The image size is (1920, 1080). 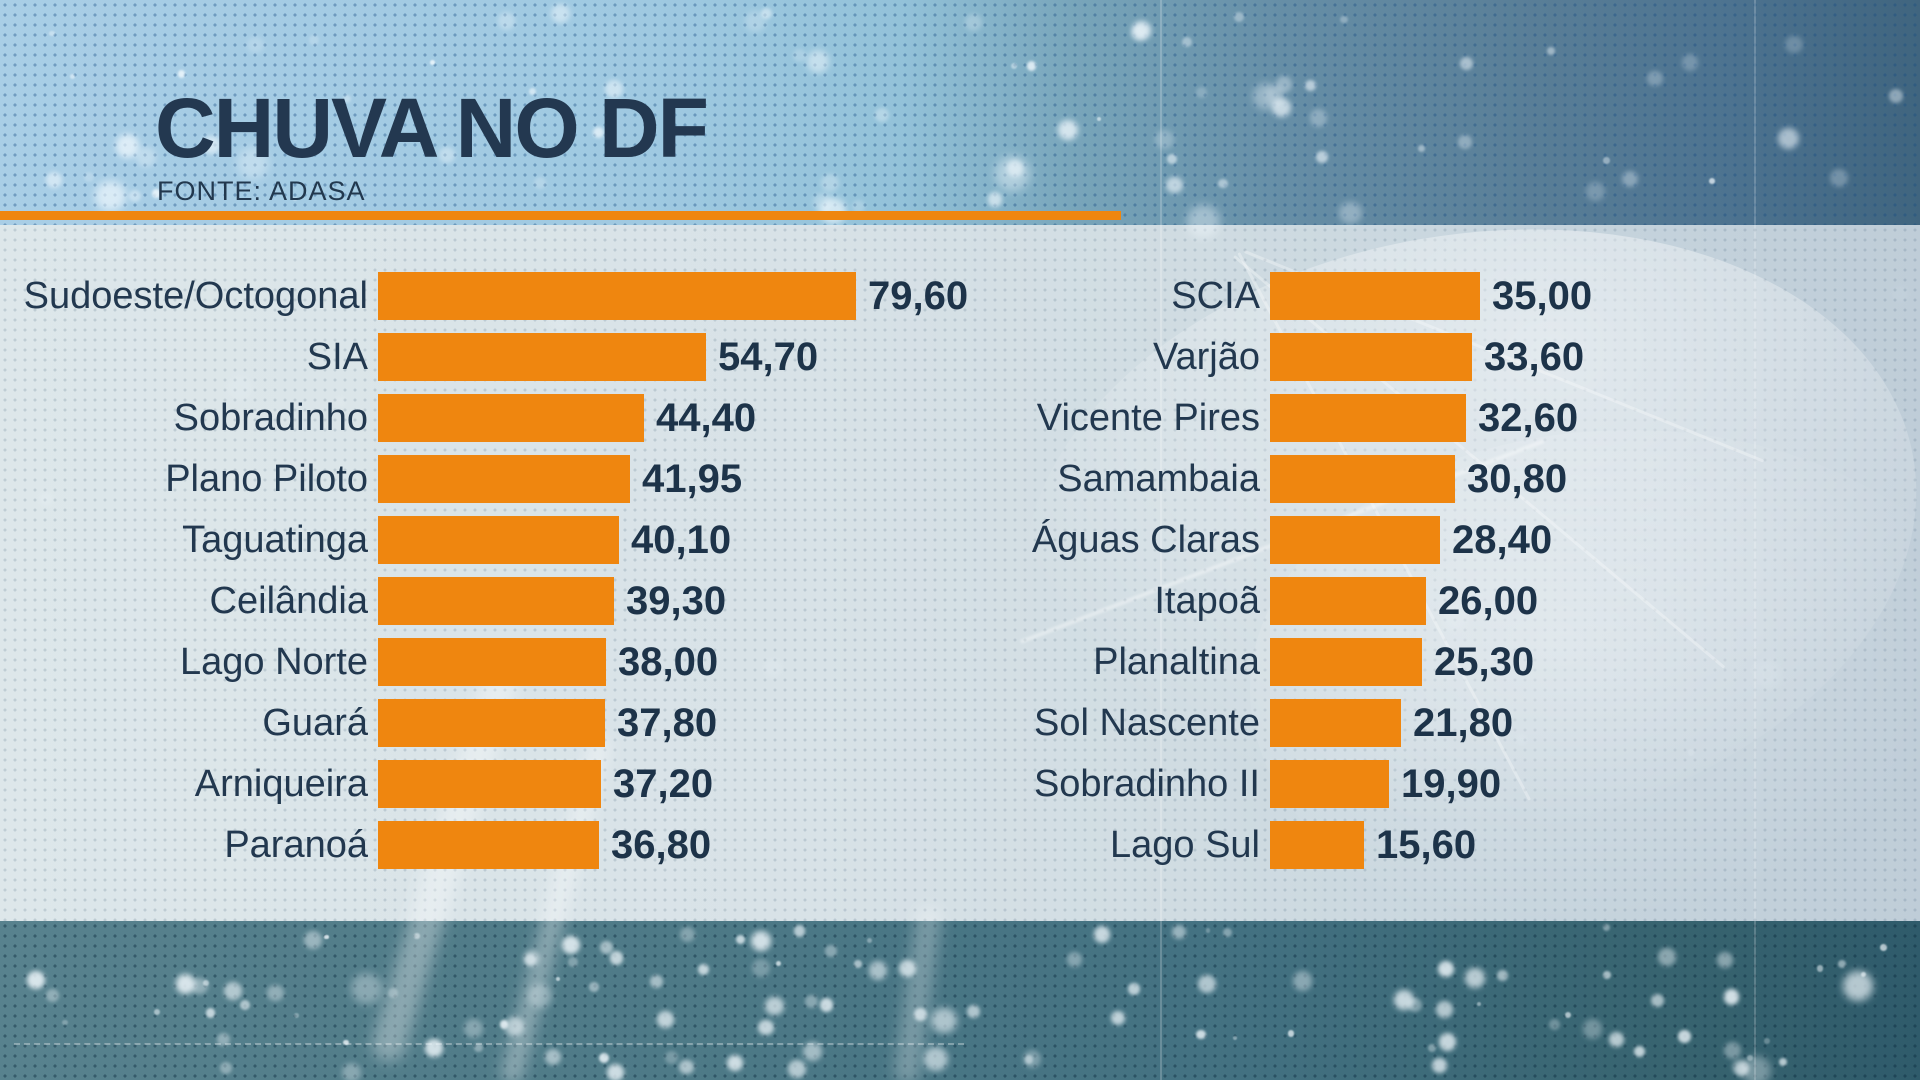 I want to click on bar-label: Sobradinho II, so click(x=1146, y=784).